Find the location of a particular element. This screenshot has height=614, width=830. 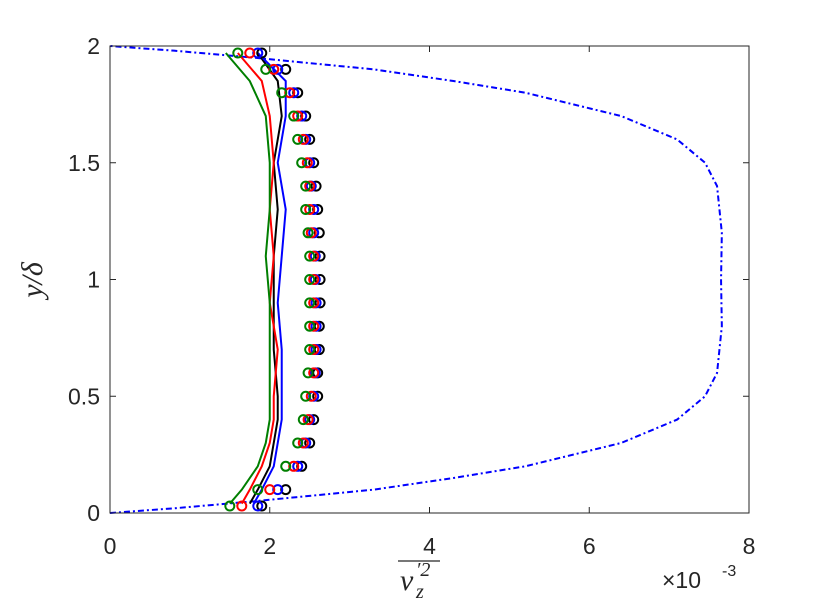

x-label-sub: z is located at coordinates (419, 592).